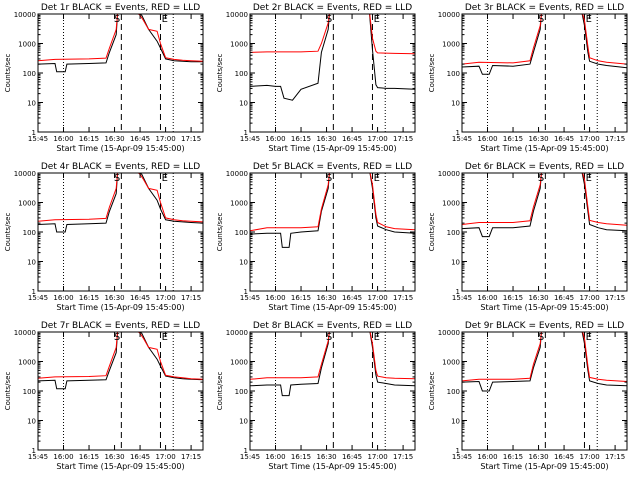 This screenshot has width=640, height=480. I want to click on chart-title: Det 8r BLACK = Events, RED = LLD, so click(332, 326).